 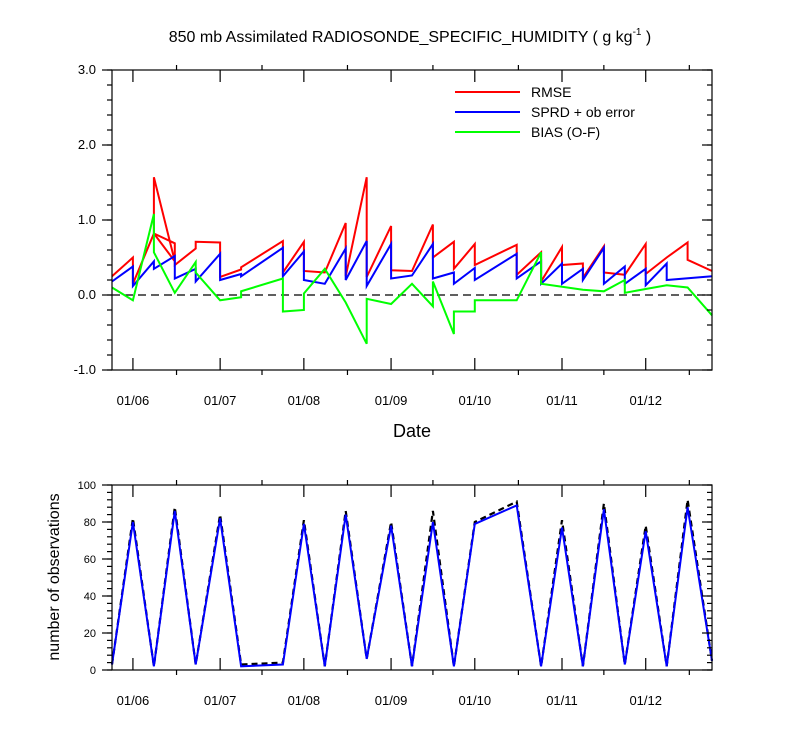 I want to click on bot-xtick-label: 01/12, so click(x=645, y=700).